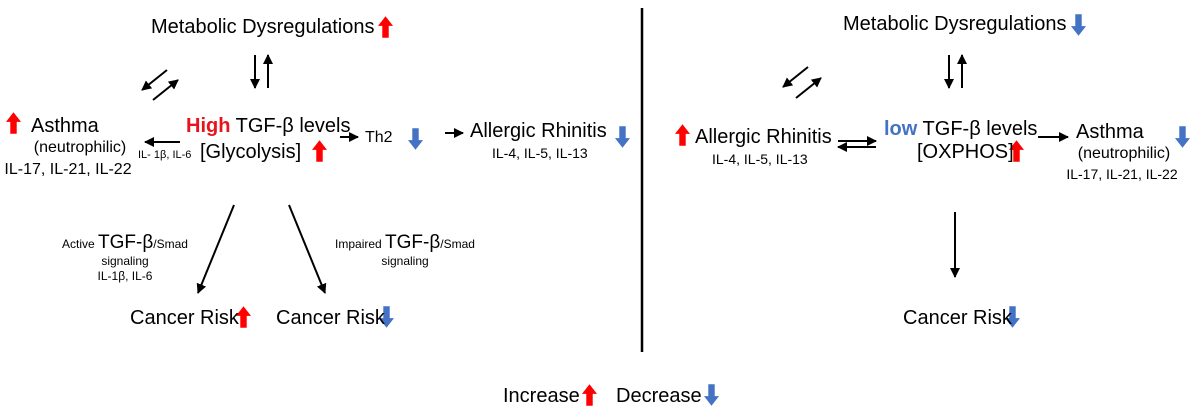 The width and height of the screenshot is (1200, 413). I want to click on tgf-high-label: High TGF-β levels, so click(268, 126).